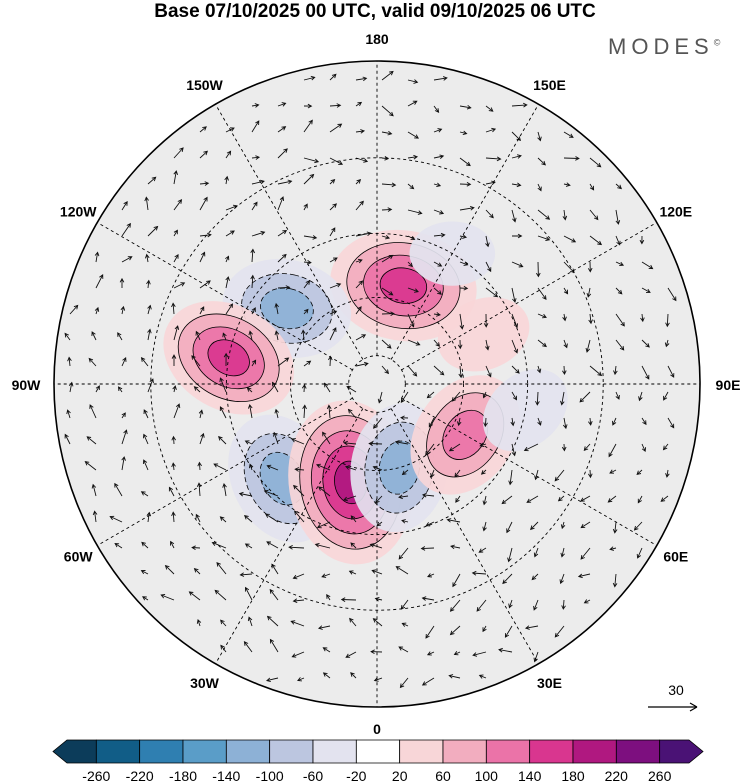 The height and width of the screenshot is (783, 750). I want to click on anomaly-contour, so click(287, 308).